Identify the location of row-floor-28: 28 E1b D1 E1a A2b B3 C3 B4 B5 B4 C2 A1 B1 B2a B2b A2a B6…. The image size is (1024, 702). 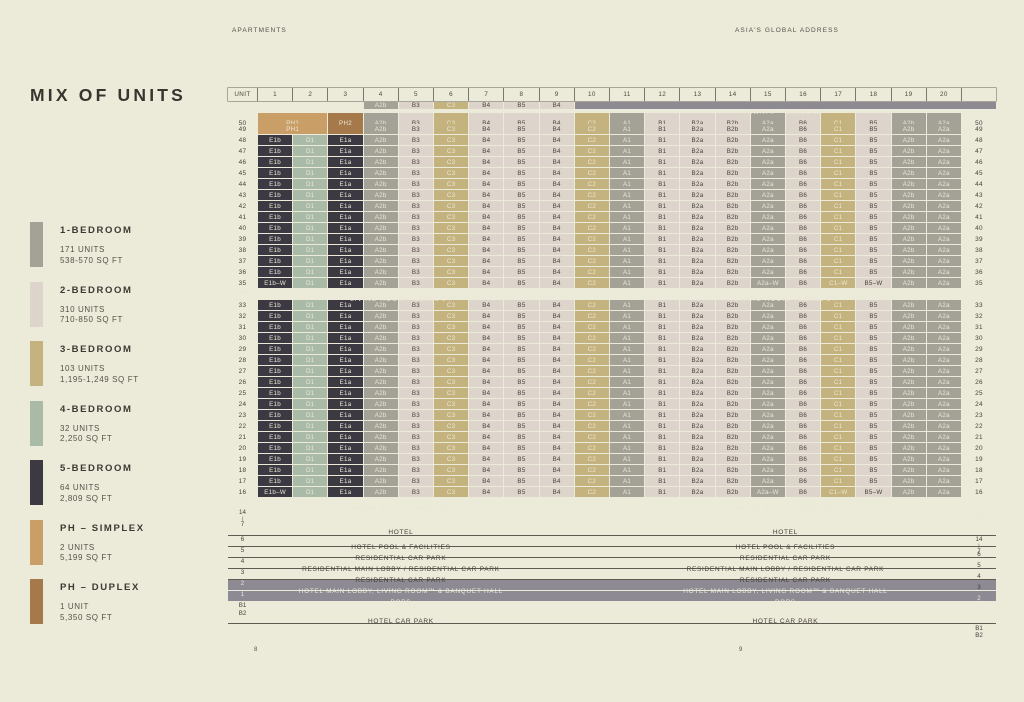
(612, 360).